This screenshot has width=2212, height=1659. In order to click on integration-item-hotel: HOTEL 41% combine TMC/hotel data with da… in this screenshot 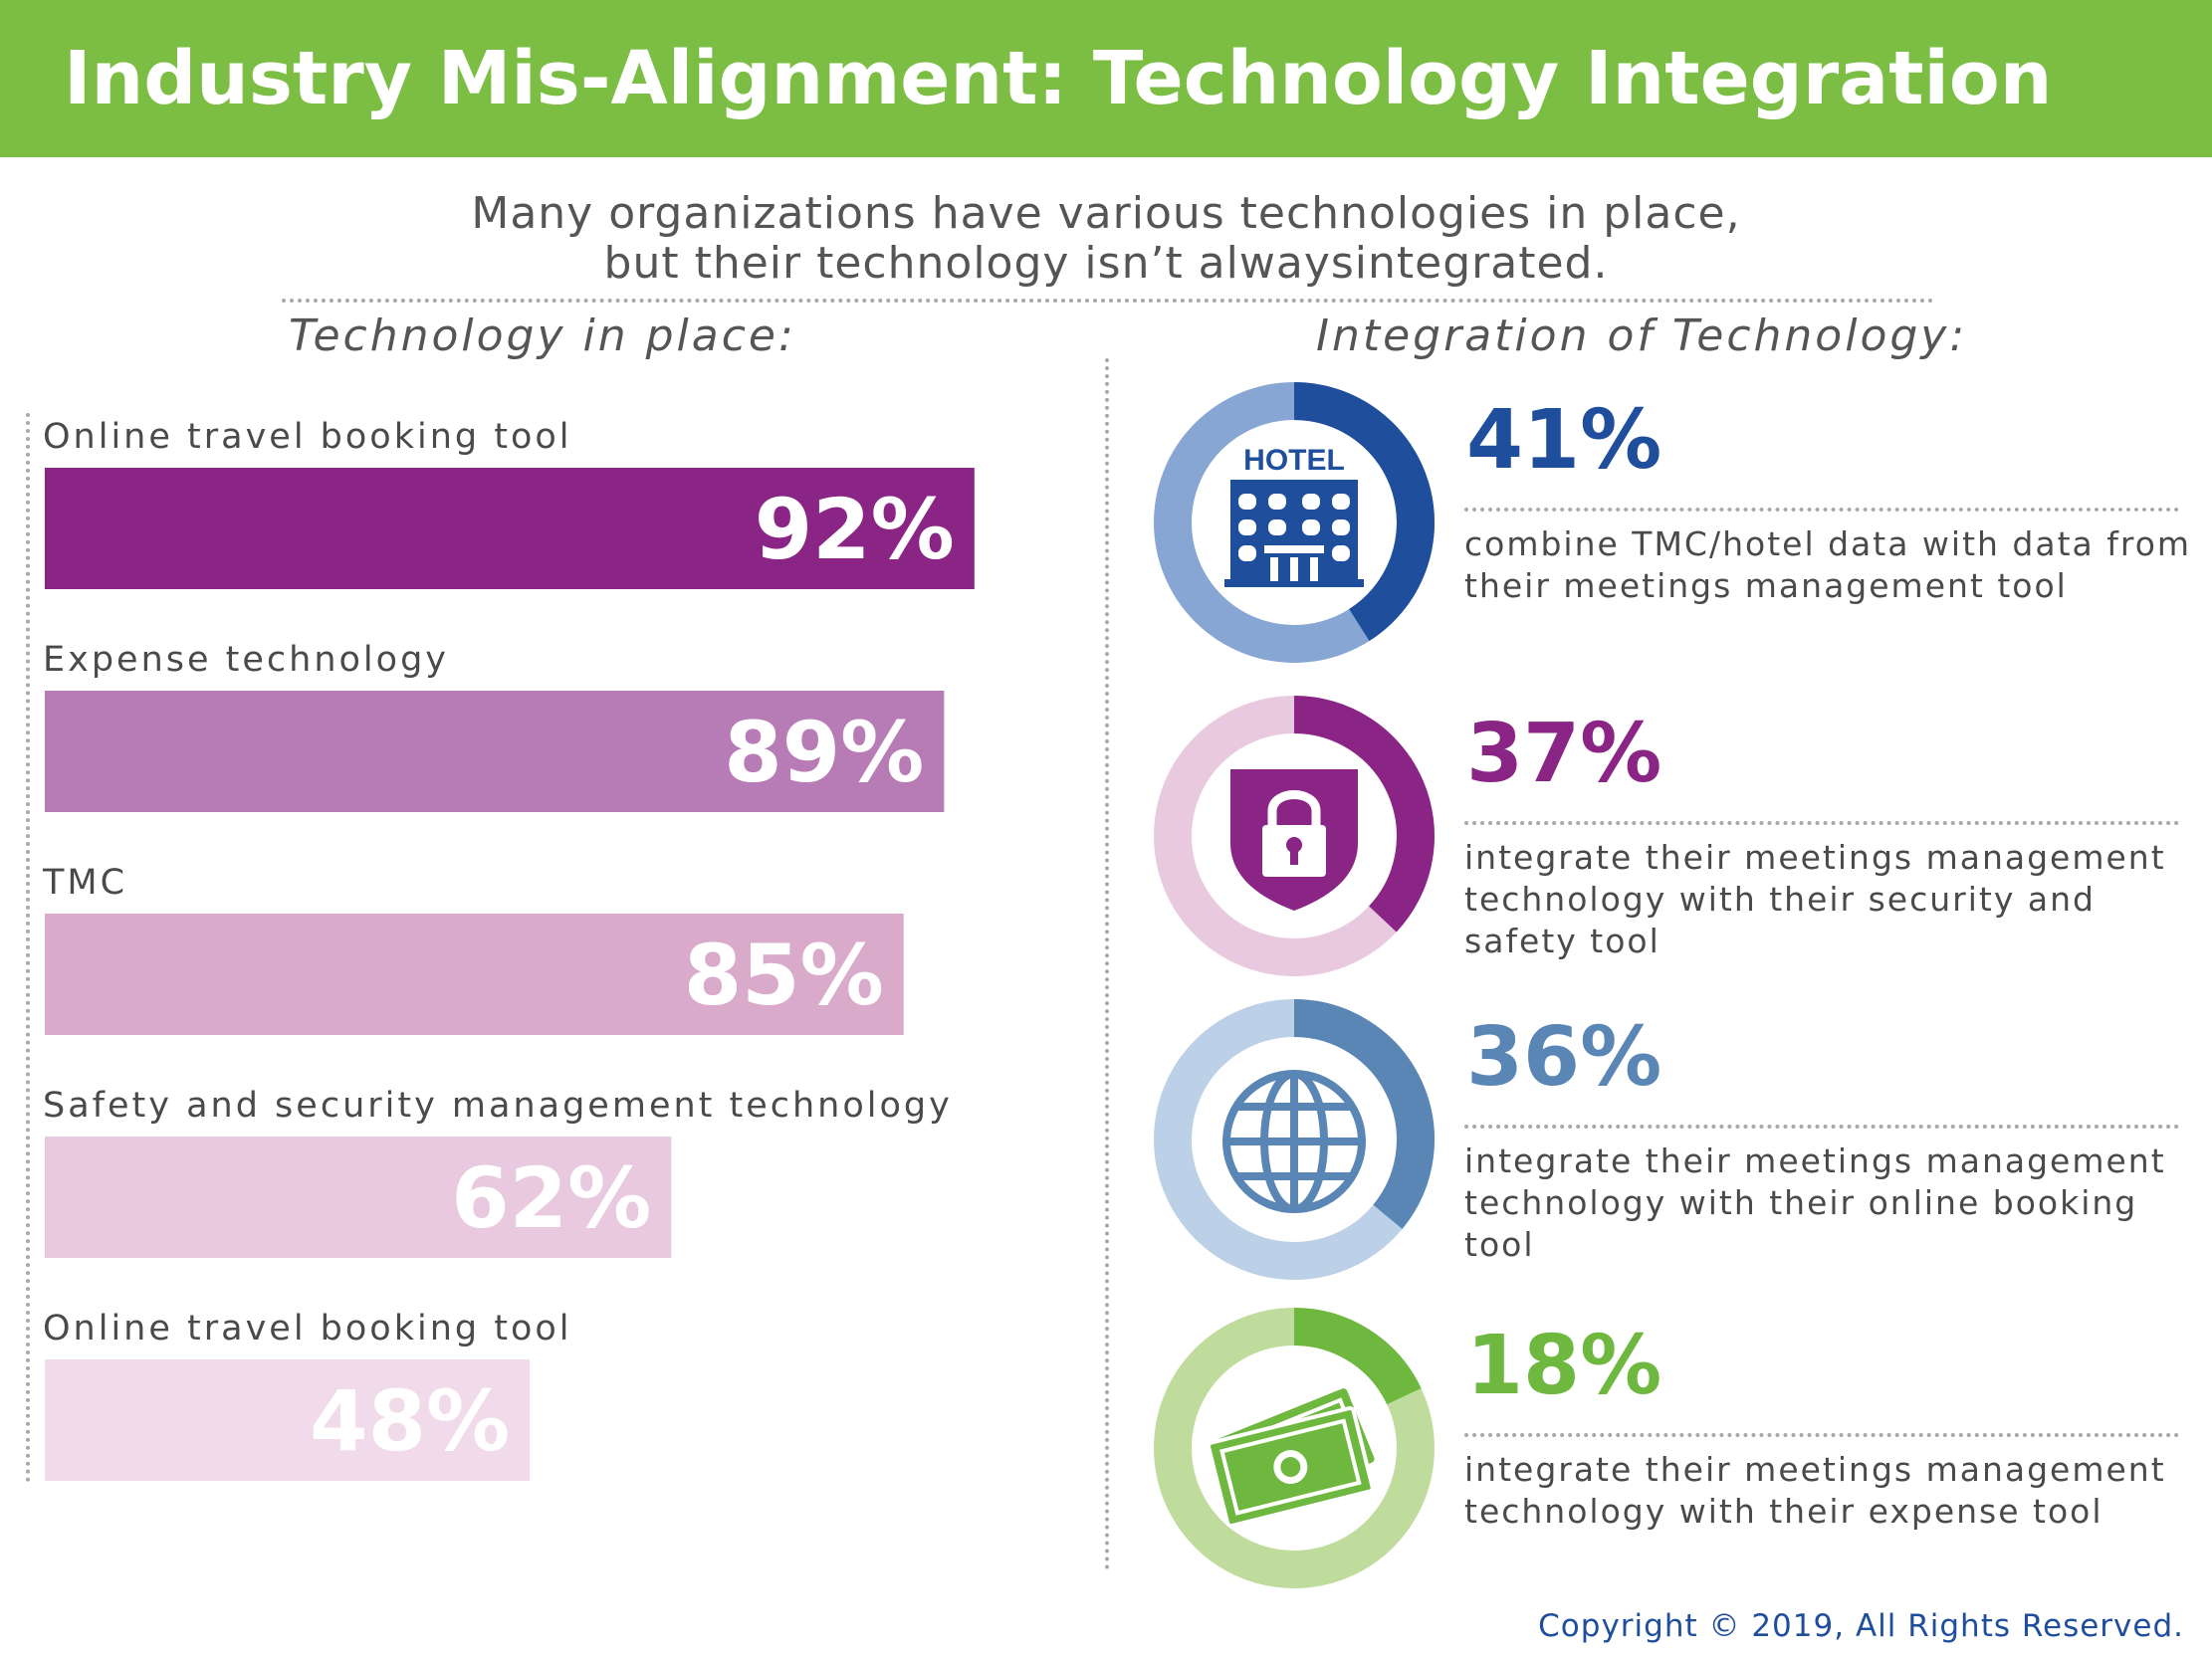, I will do `click(1669, 522)`.